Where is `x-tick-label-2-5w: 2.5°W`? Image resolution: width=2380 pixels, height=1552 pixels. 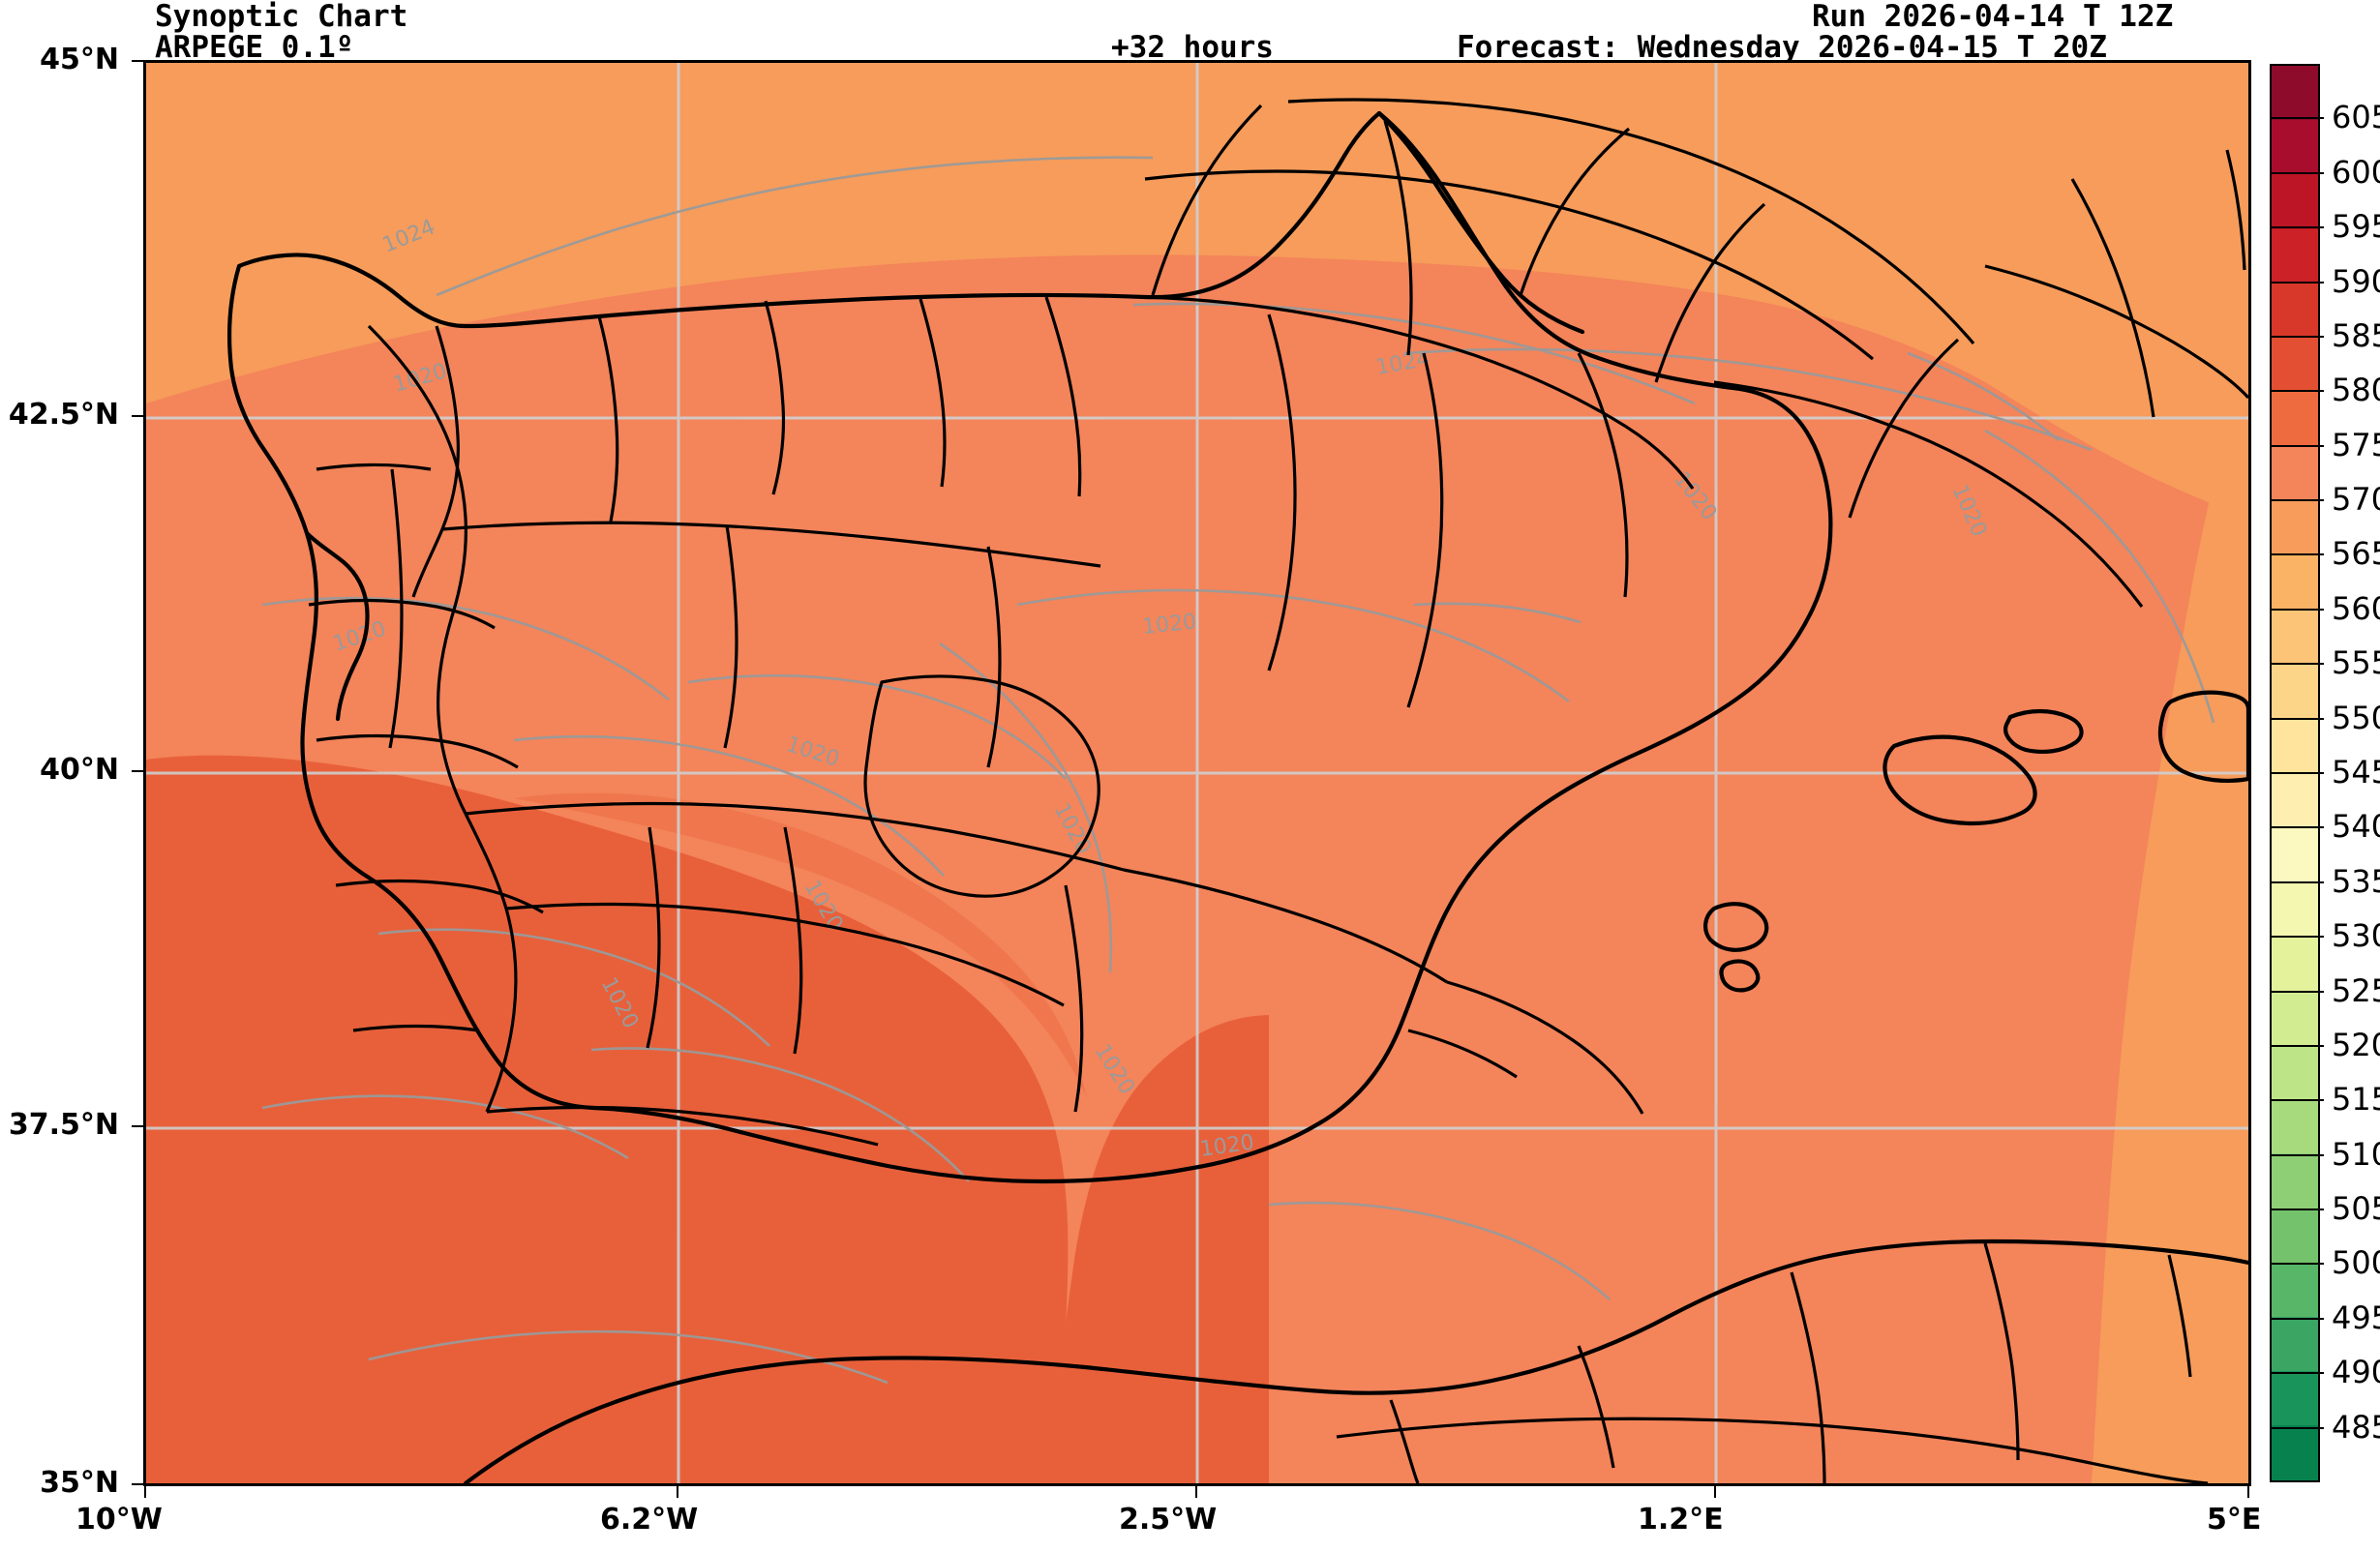 x-tick-label-2-5w: 2.5°W is located at coordinates (1168, 1520).